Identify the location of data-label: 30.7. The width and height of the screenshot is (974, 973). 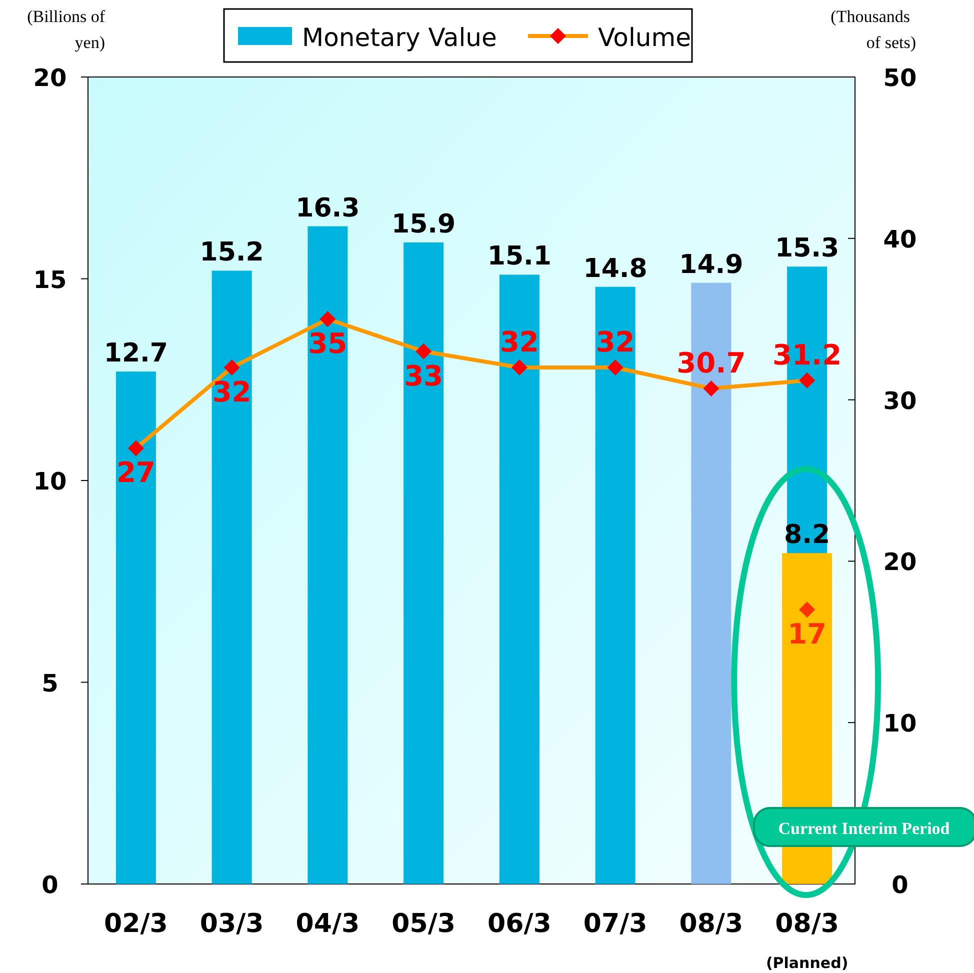
(711, 363).